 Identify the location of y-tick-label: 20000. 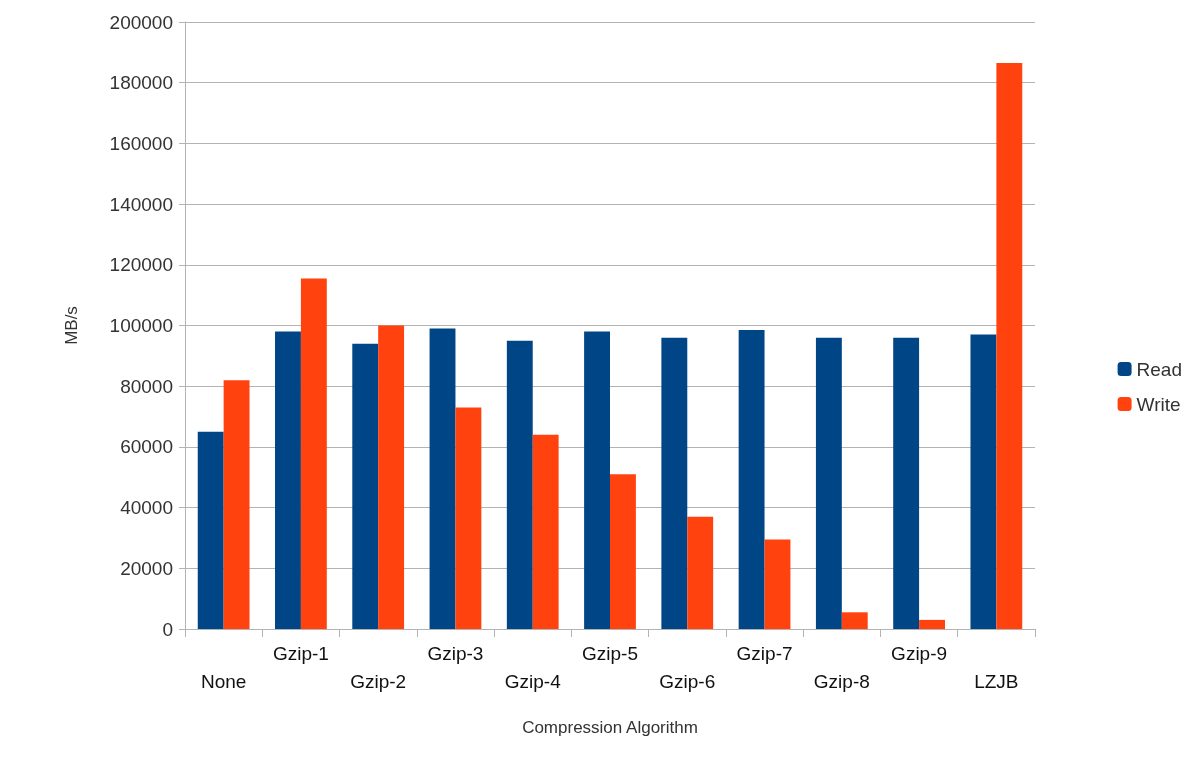
(146, 568).